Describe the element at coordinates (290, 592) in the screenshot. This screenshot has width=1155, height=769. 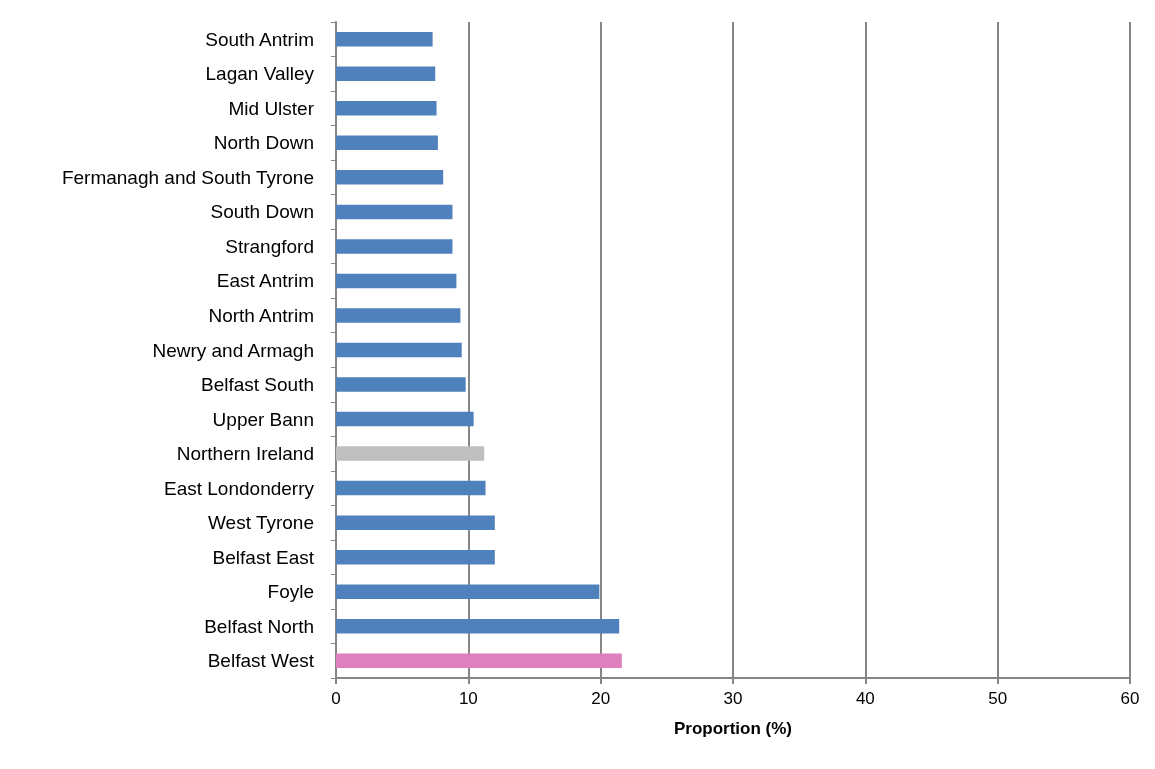
I see `y-tick-label: Foyle` at that location.